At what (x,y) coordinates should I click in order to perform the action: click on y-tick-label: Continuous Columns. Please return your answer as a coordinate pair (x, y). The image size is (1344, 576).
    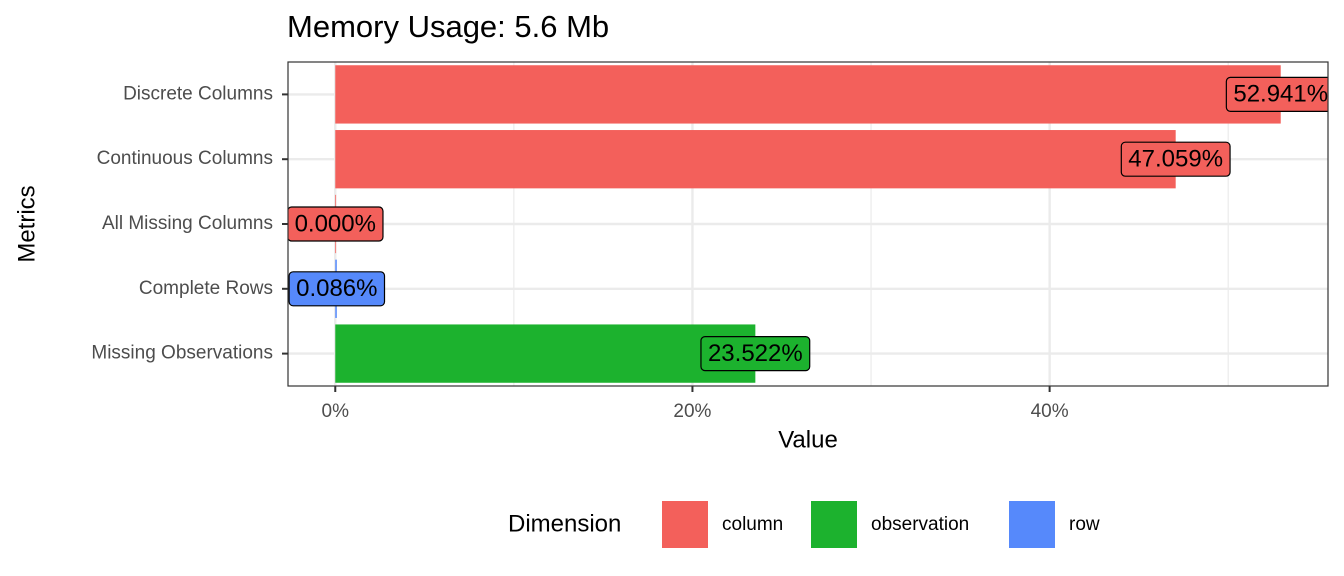
    Looking at the image, I should click on (185, 158).